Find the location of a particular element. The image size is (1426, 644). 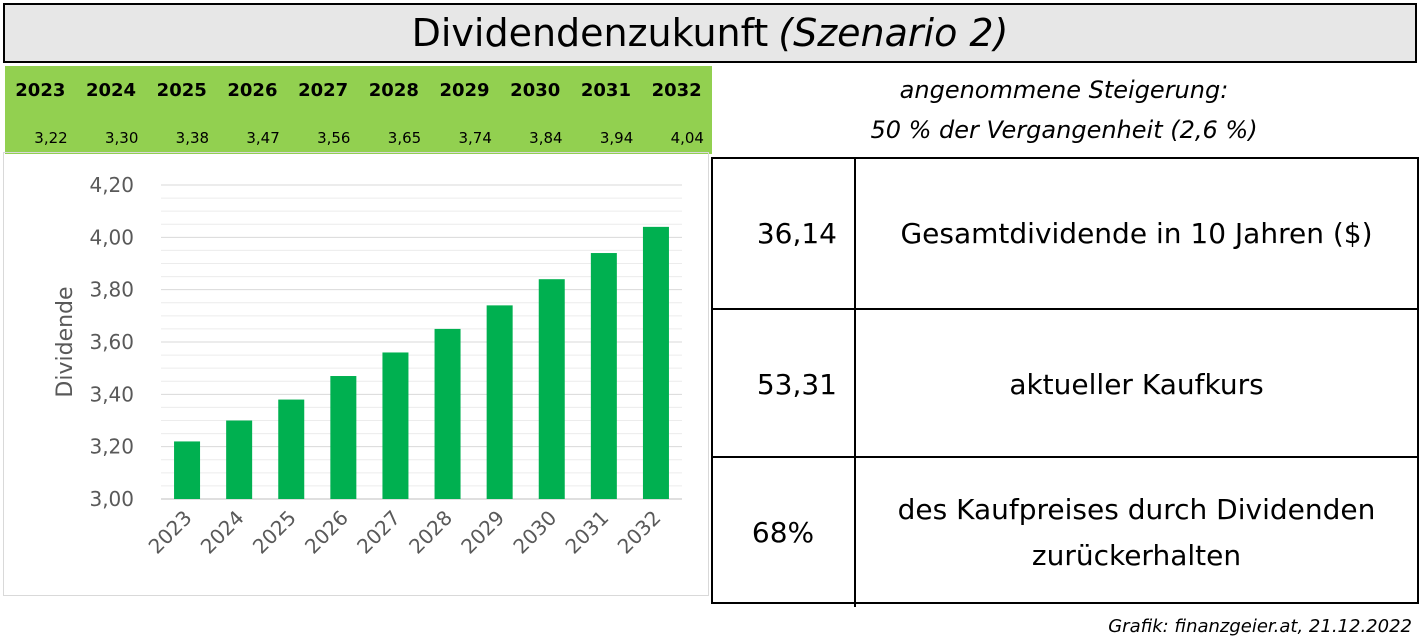

title-main: Dividendenzukunft is located at coordinates (590, 33).